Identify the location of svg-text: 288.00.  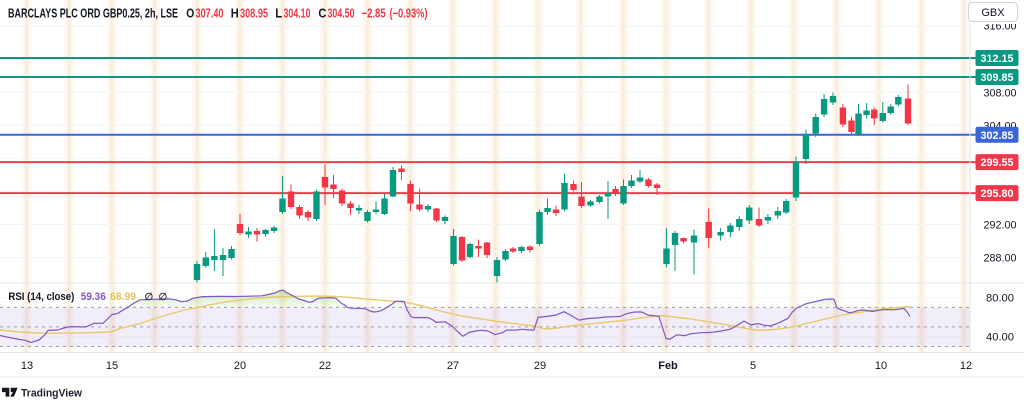
(1000, 259).